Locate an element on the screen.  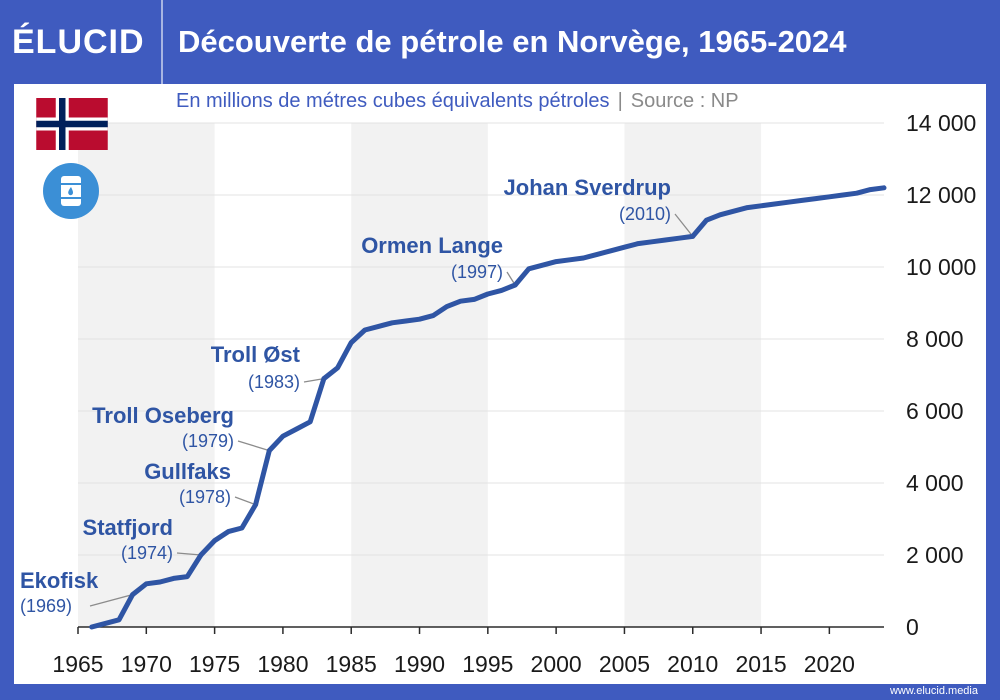
x-tick-label: 2015 is located at coordinates (760, 664).